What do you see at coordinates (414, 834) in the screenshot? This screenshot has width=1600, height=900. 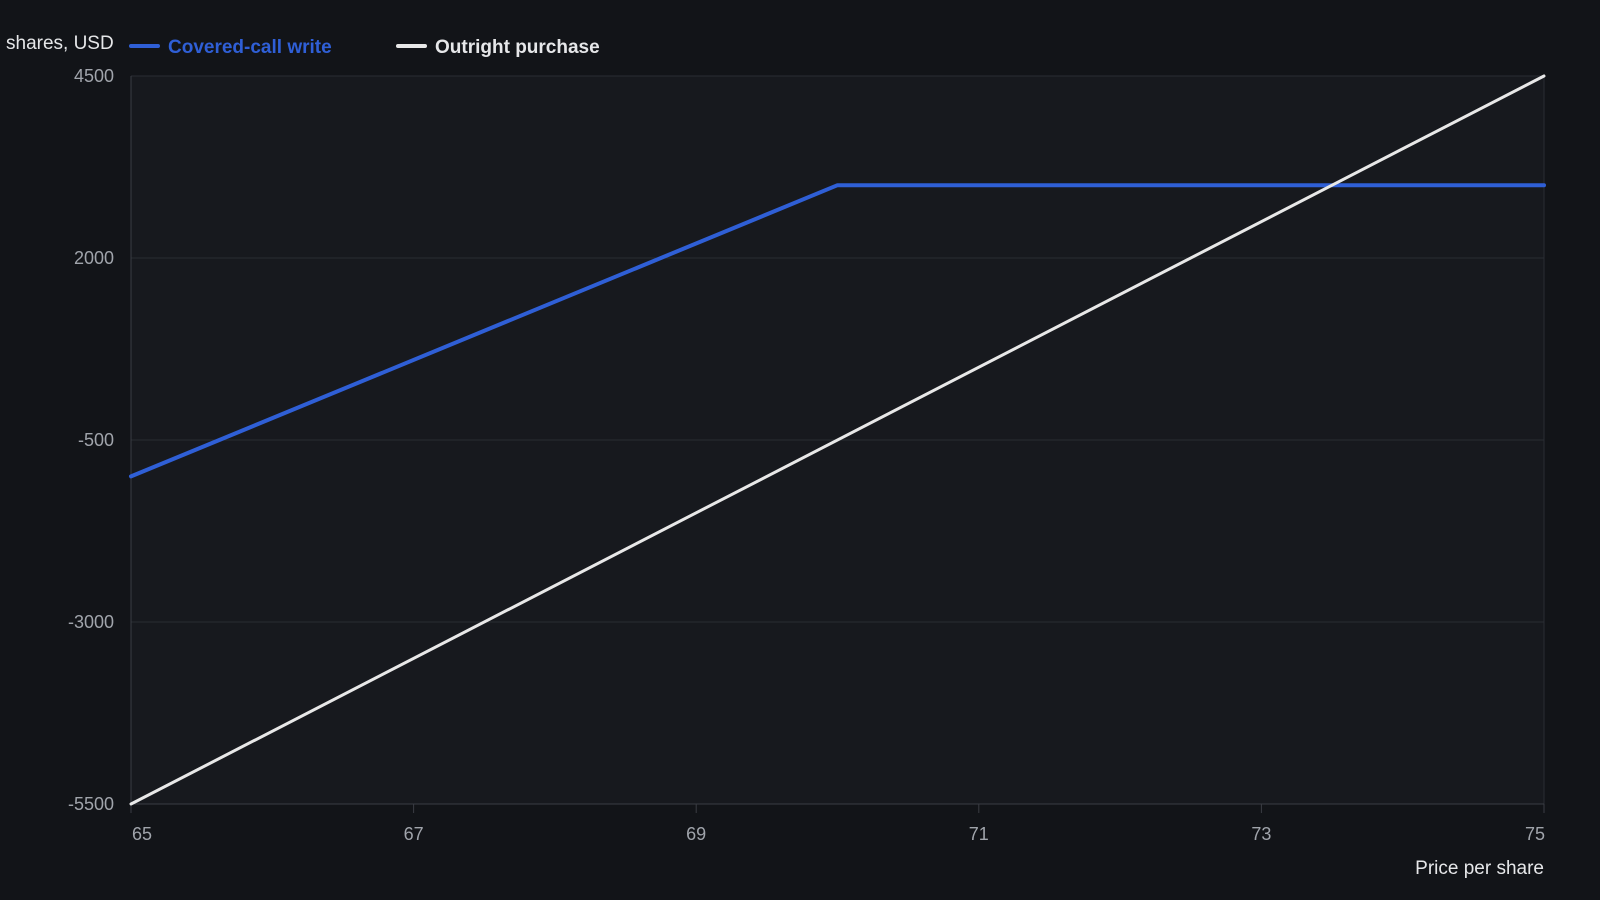 I see `x-tick-label: 67` at bounding box center [414, 834].